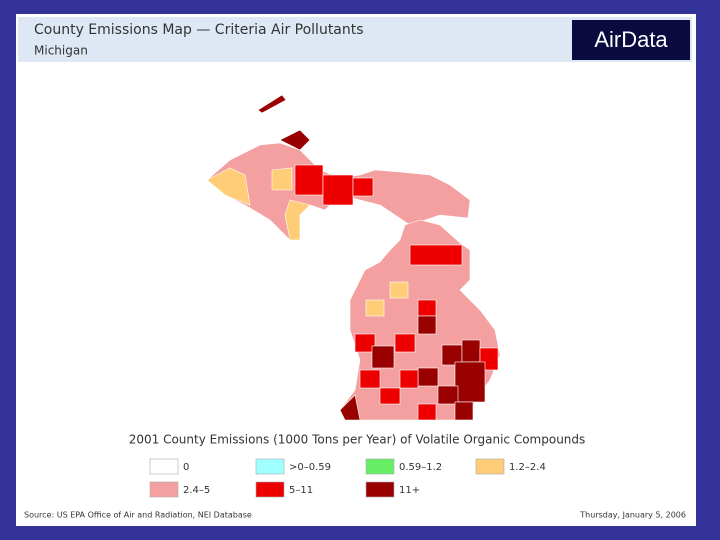 The width and height of the screenshot is (720, 540). I want to click on logo-box, so click(631, 40).